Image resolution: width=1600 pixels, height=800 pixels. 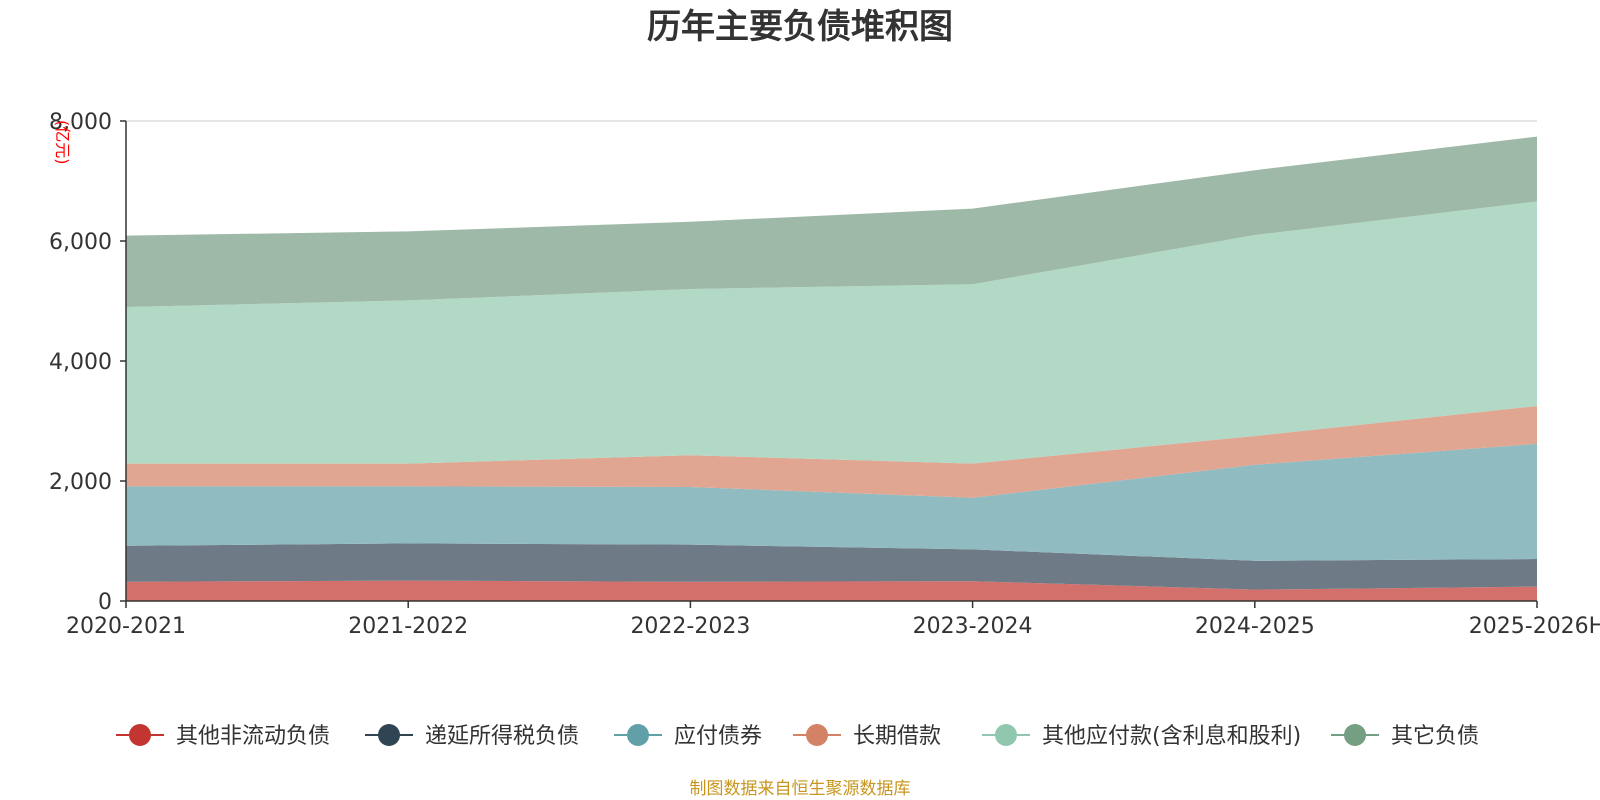 I want to click on legend-item-2: 应付债券, so click(x=688, y=736).